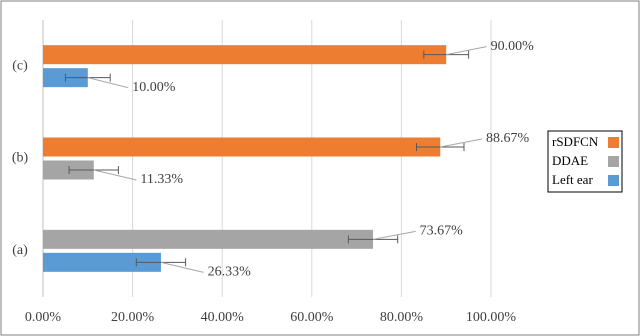 This screenshot has width=640, height=336. Describe the element at coordinates (440, 147) in the screenshot. I see `error-bar` at that location.